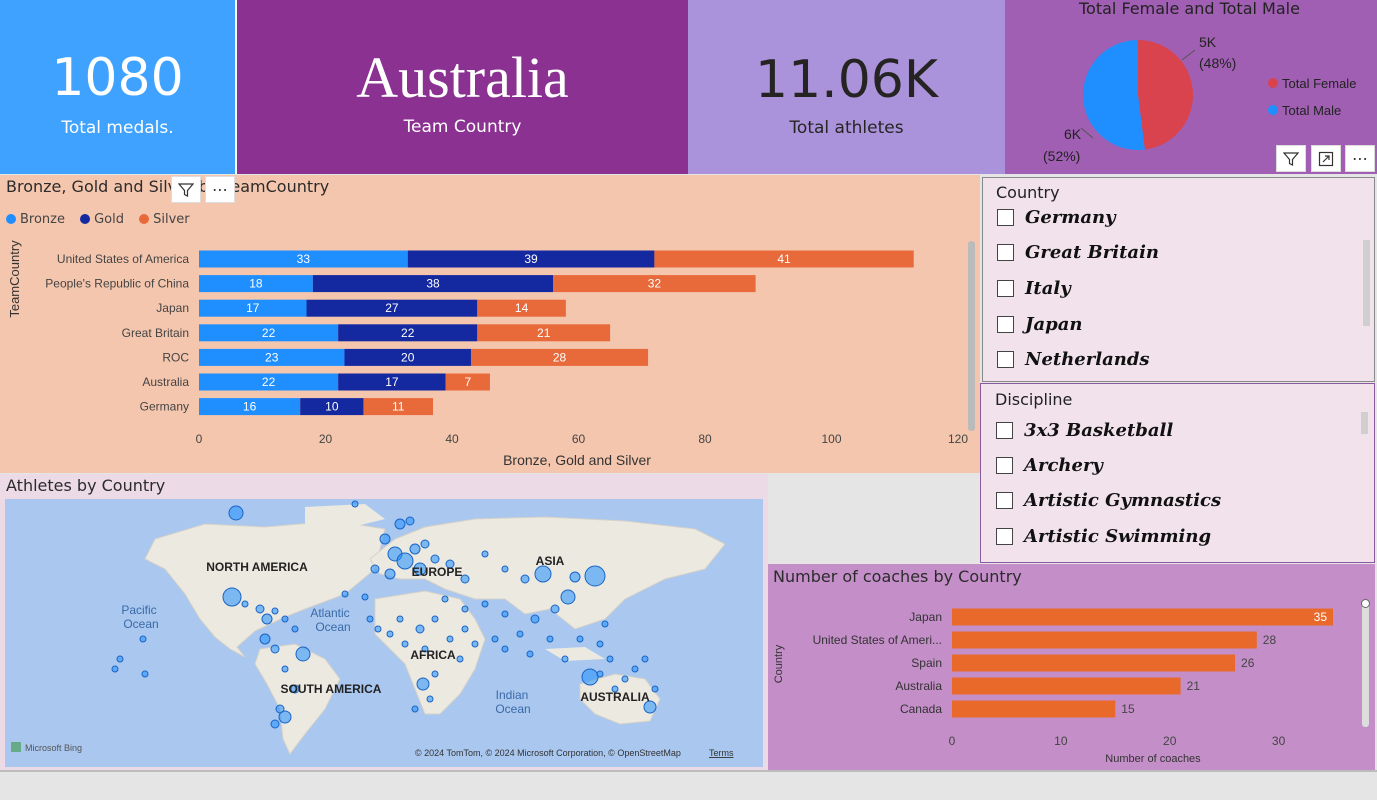 This screenshot has height=800, width=1377. I want to click on country-option-germany: Germany, so click(1056, 217).